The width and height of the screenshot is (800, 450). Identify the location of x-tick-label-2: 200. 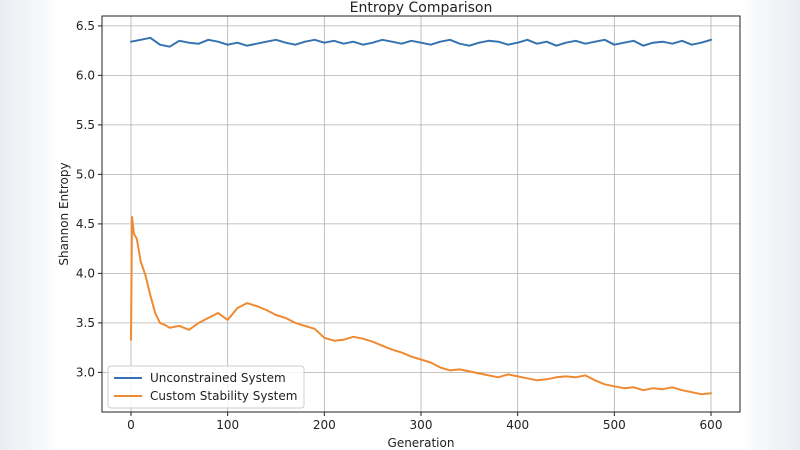
(324, 425).